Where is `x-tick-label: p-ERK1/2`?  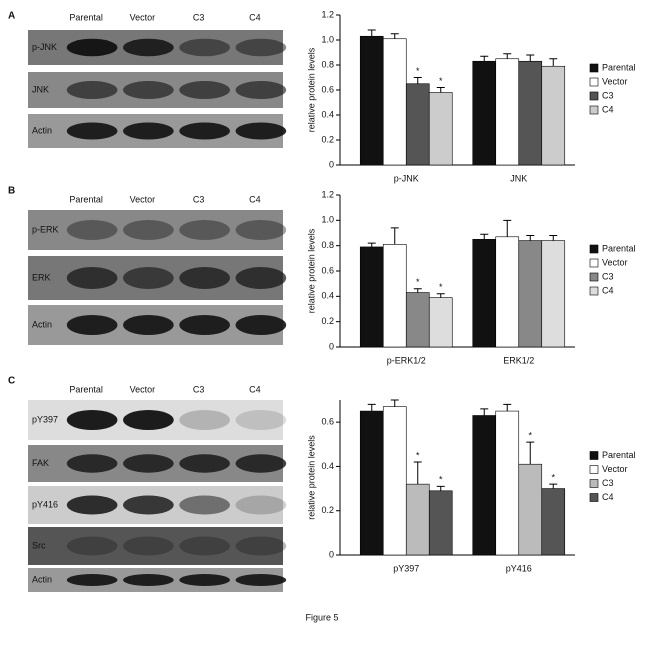 x-tick-label: p-ERK1/2 is located at coordinates (406, 360).